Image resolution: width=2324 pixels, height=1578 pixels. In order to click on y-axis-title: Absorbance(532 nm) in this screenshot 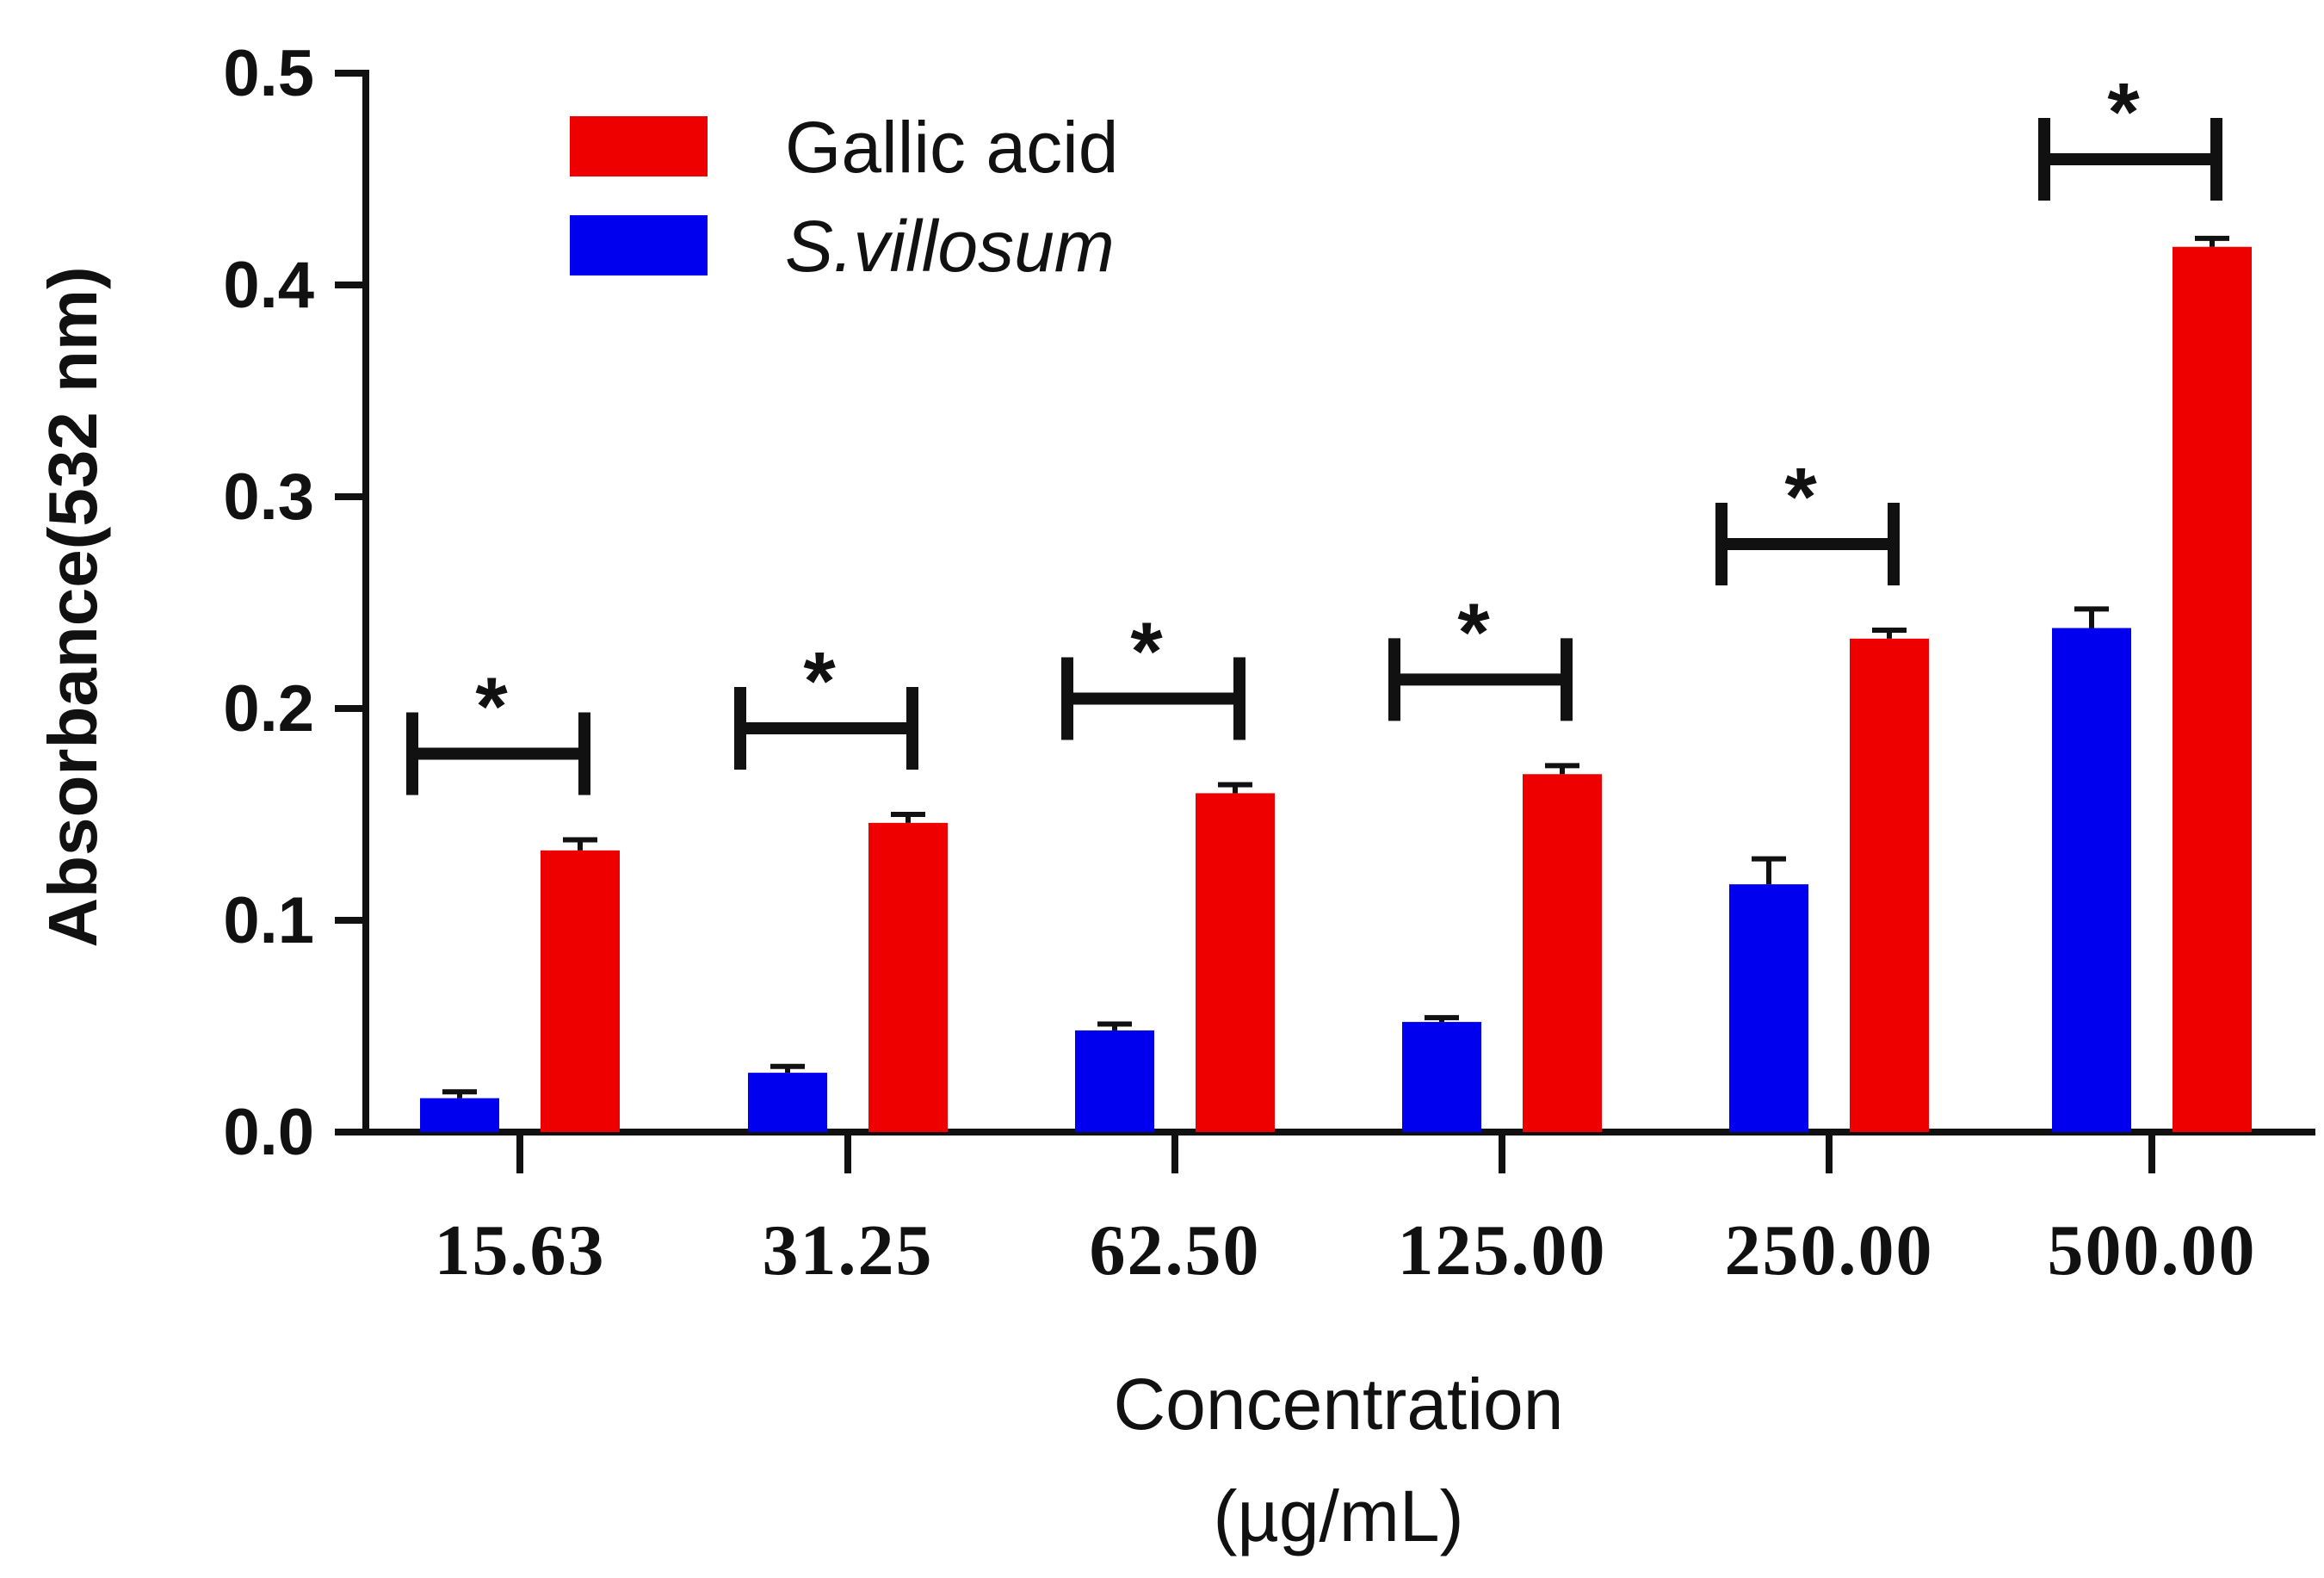, I will do `click(72, 606)`.